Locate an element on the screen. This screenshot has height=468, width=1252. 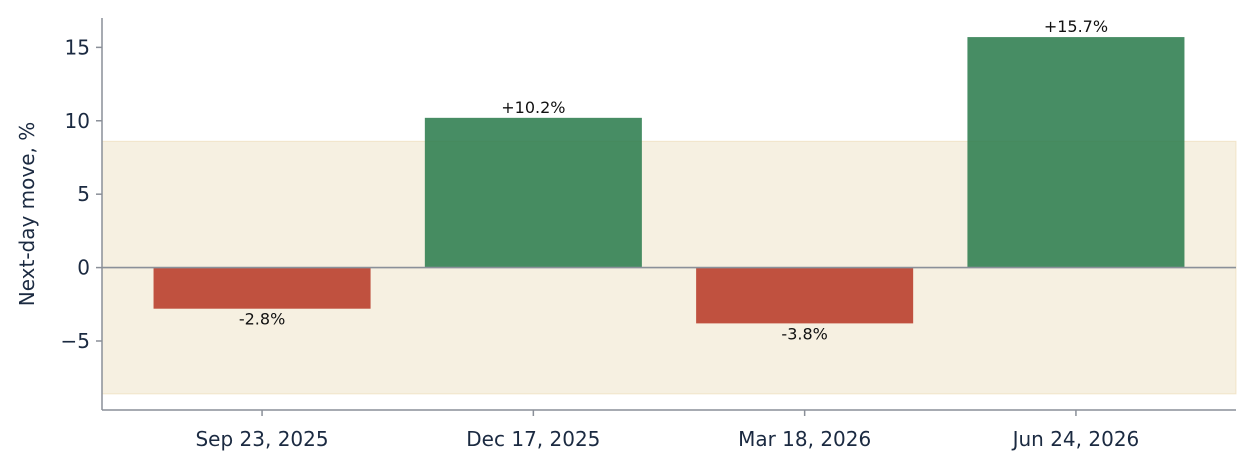
bar-value-label: -2.8% is located at coordinates (262, 319).